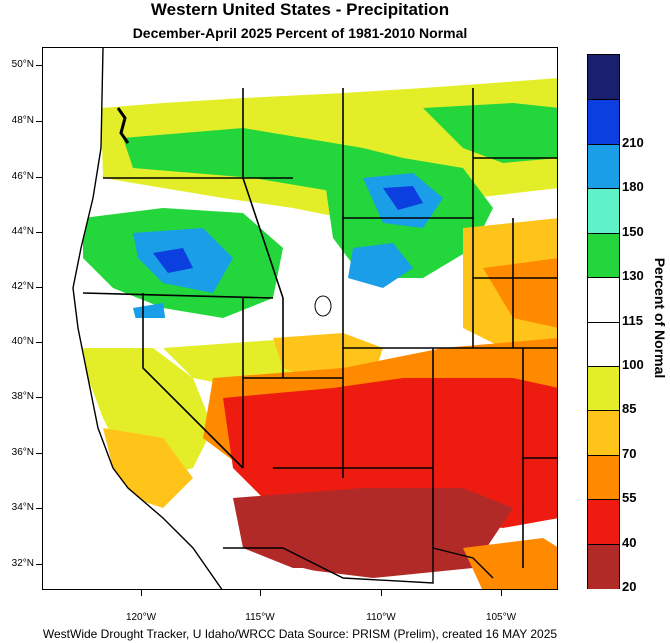 The width and height of the screenshot is (670, 643). I want to click on mexico-border, so click(358, 565).